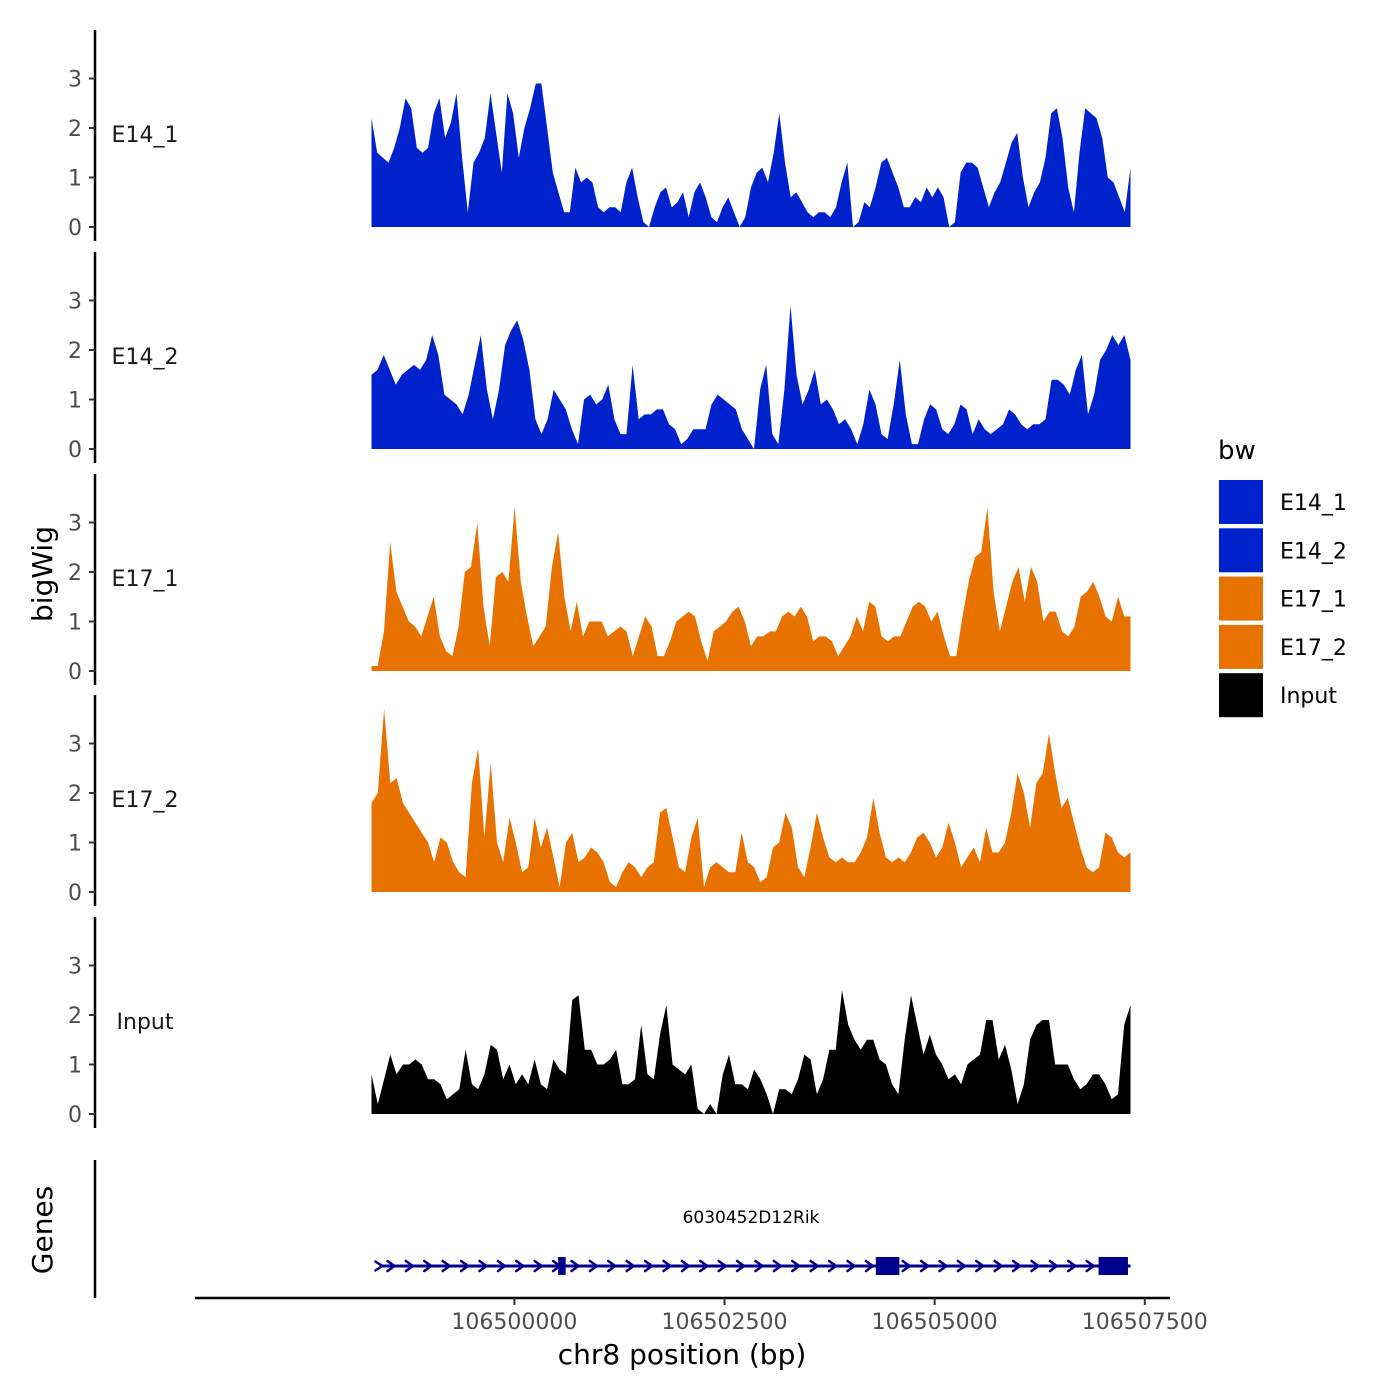  I want to click on legend-title: bw, so click(1237, 451).